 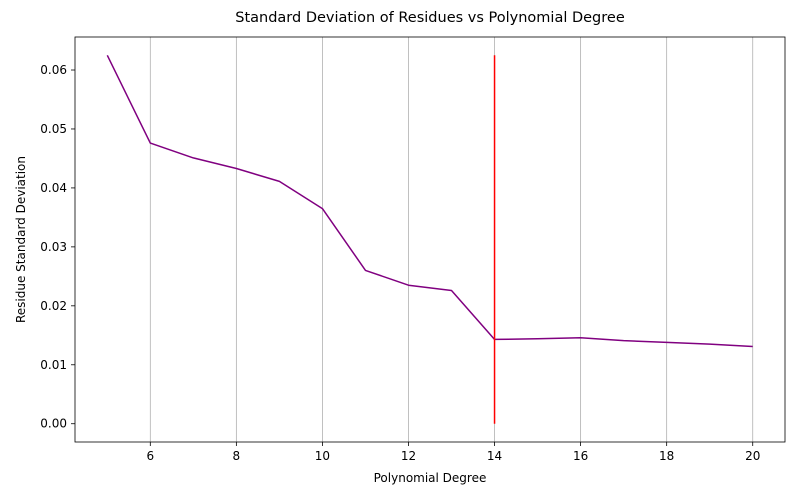 What do you see at coordinates (53, 188) in the screenshot?
I see `y-tick-label: 0.04` at bounding box center [53, 188].